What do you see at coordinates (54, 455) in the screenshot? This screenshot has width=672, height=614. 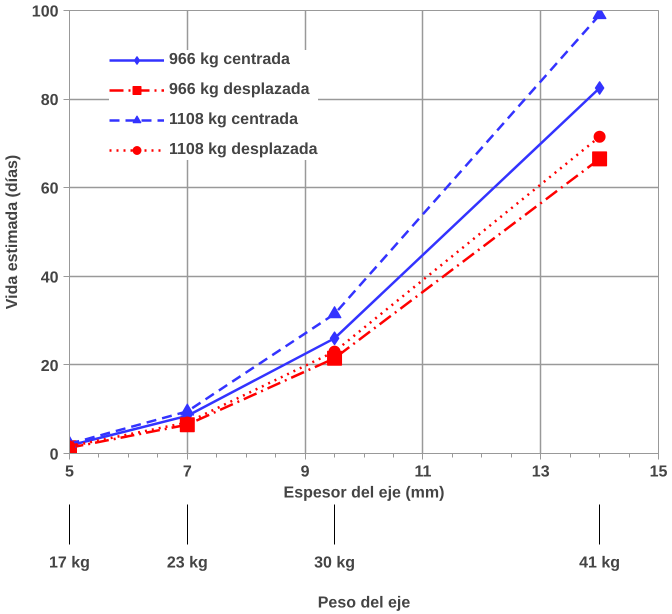 I see `y-tick-label: 0` at bounding box center [54, 455].